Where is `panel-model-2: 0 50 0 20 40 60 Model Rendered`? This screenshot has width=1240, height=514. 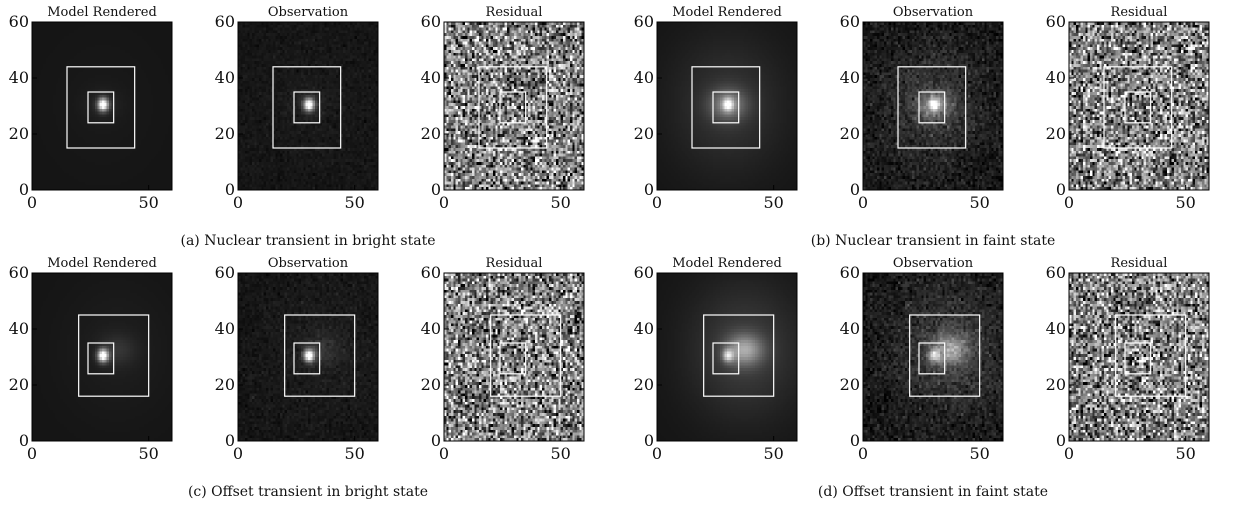
panel-model-2: 0 50 0 20 40 60 Model Rendered is located at coordinates (716, 108).